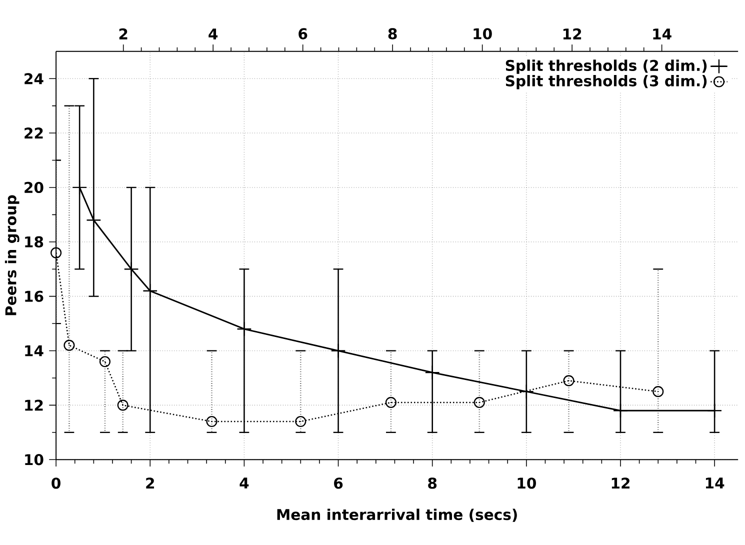 This screenshot has height=545, width=745. Describe the element at coordinates (303, 34) in the screenshot. I see `x2-tick-label: 6` at that location.